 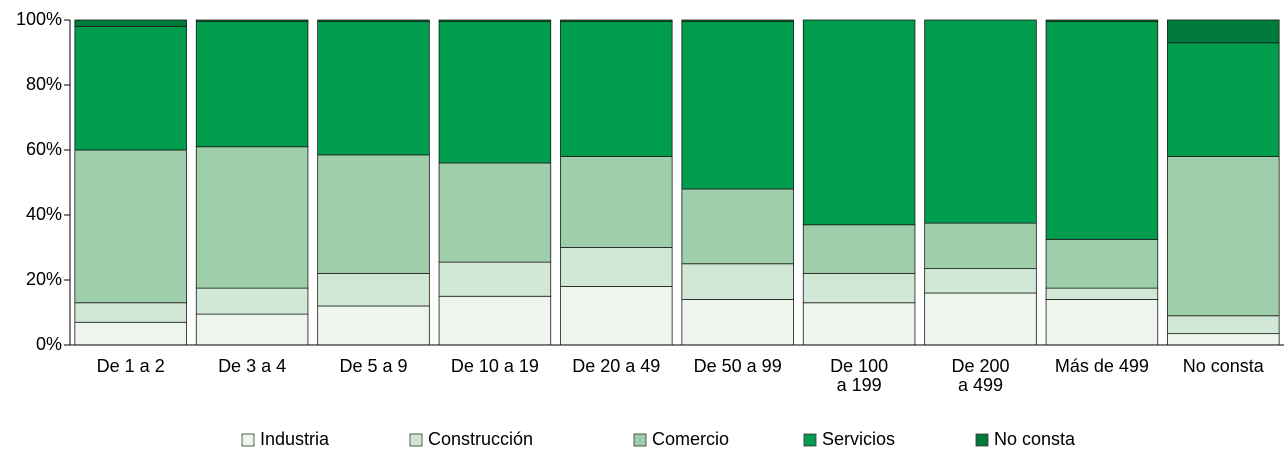 What do you see at coordinates (373, 366) in the screenshot?
I see `x-tick-label: De 5 a 9` at bounding box center [373, 366].